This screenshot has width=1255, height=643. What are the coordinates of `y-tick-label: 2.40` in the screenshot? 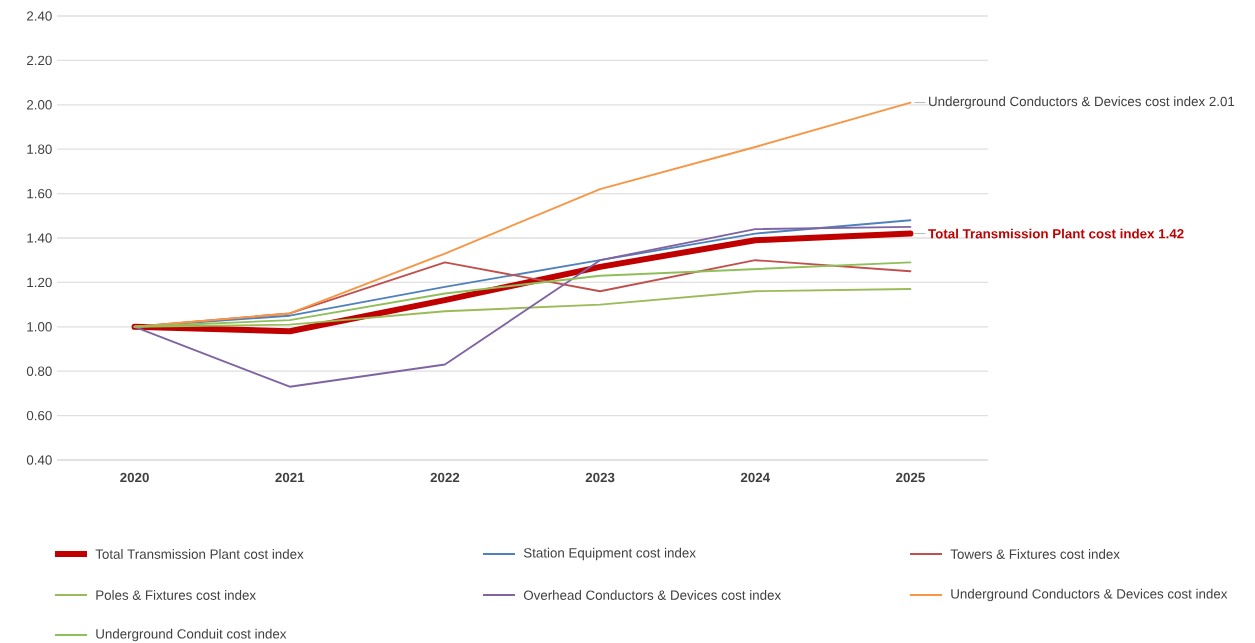 It's located at (39, 16).